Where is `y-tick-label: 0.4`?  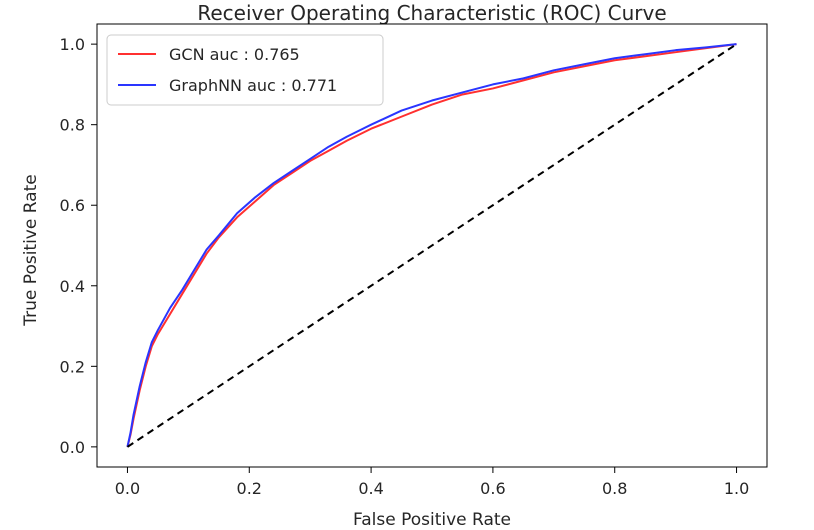 y-tick-label: 0.4 is located at coordinates (72, 286).